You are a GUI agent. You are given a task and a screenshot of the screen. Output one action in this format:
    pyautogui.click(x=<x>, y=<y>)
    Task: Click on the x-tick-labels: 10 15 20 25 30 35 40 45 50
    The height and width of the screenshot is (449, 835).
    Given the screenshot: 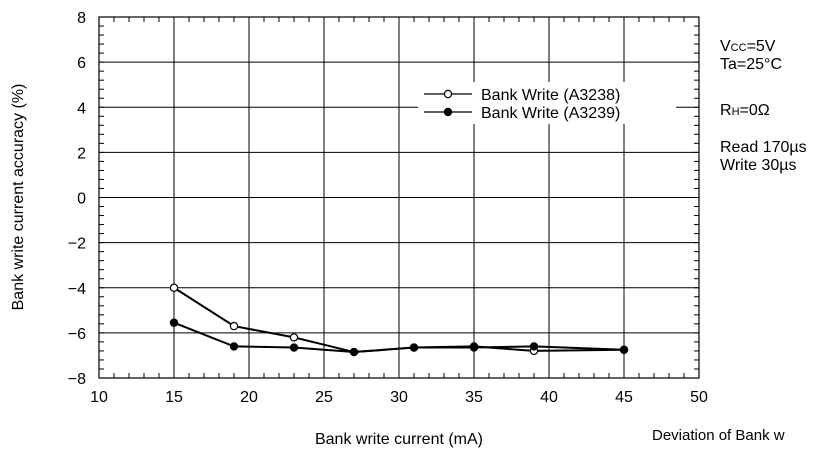 What is the action you would take?
    pyautogui.click(x=399, y=397)
    